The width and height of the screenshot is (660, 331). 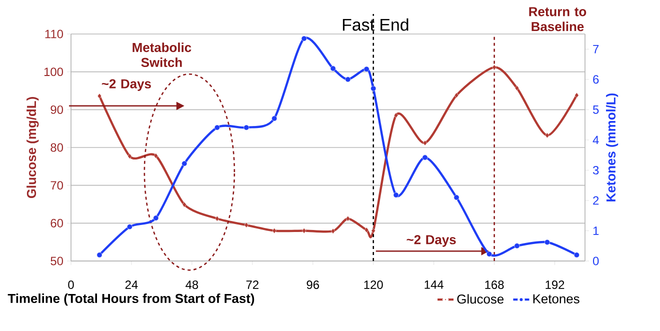 I want to click on x-tick-label: 120, so click(x=373, y=284).